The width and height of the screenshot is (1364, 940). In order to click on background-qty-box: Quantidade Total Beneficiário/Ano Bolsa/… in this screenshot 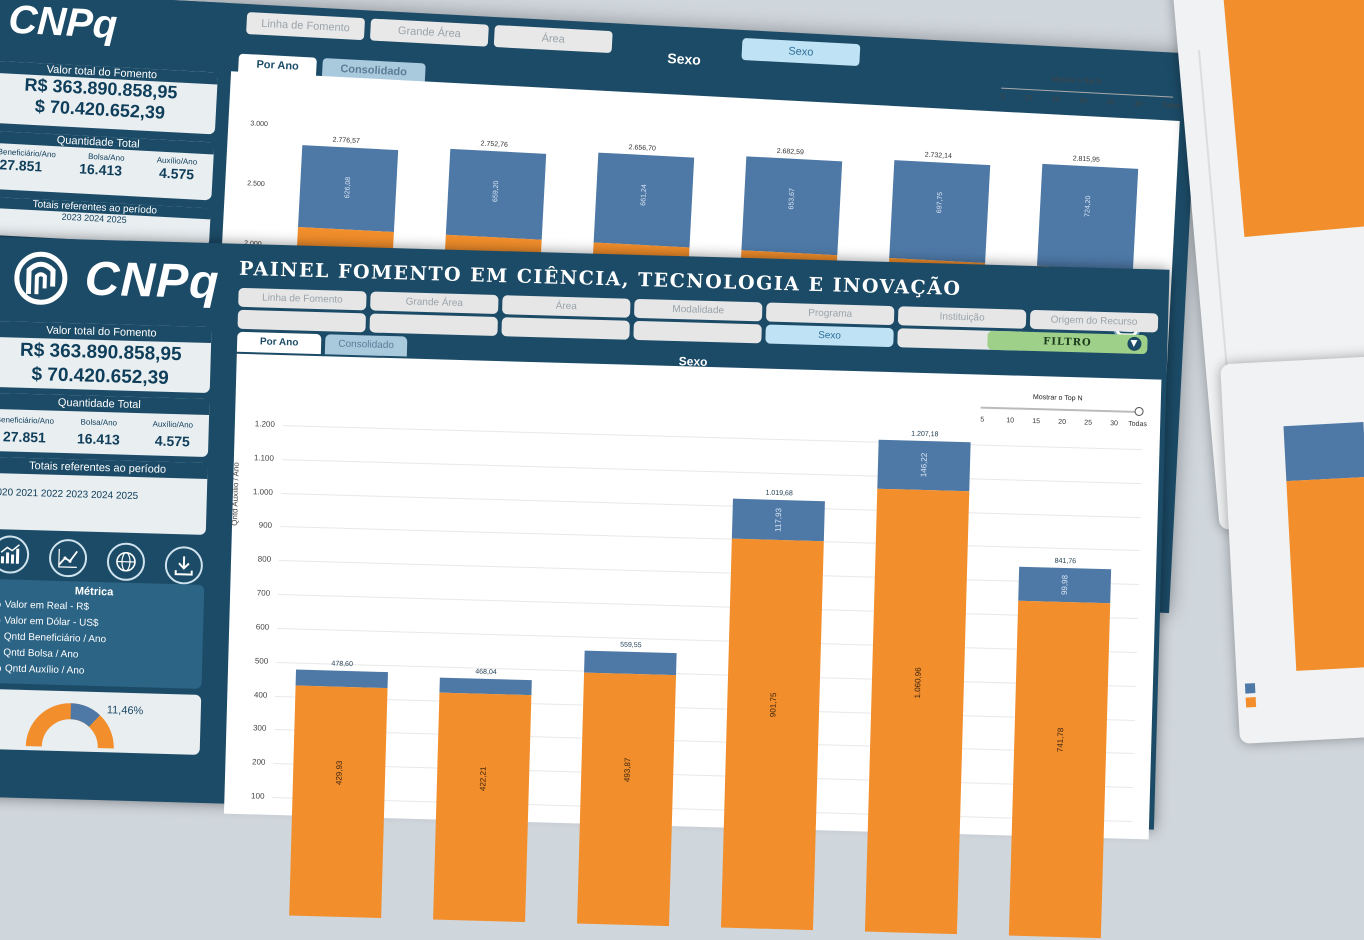, I will do `click(107, 165)`.